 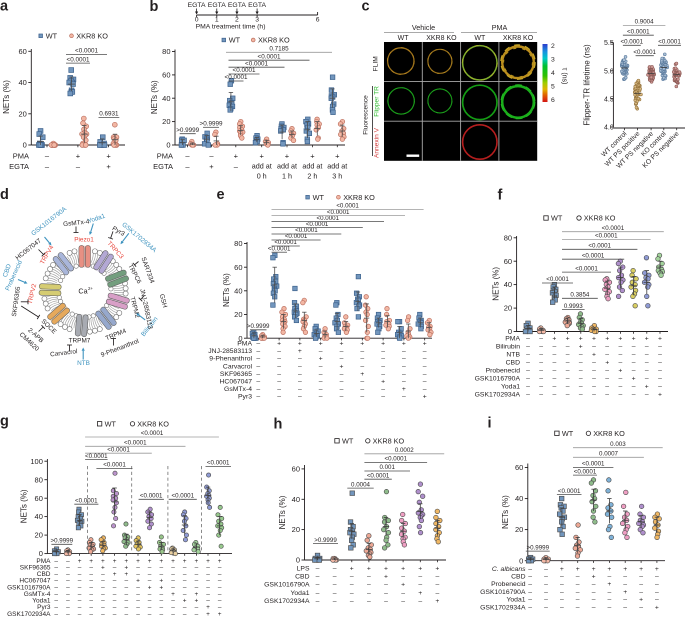 What do you see at coordinates (503, 592) in the screenshot?
I see `svg-text: GSK1016790A` at bounding box center [503, 592].